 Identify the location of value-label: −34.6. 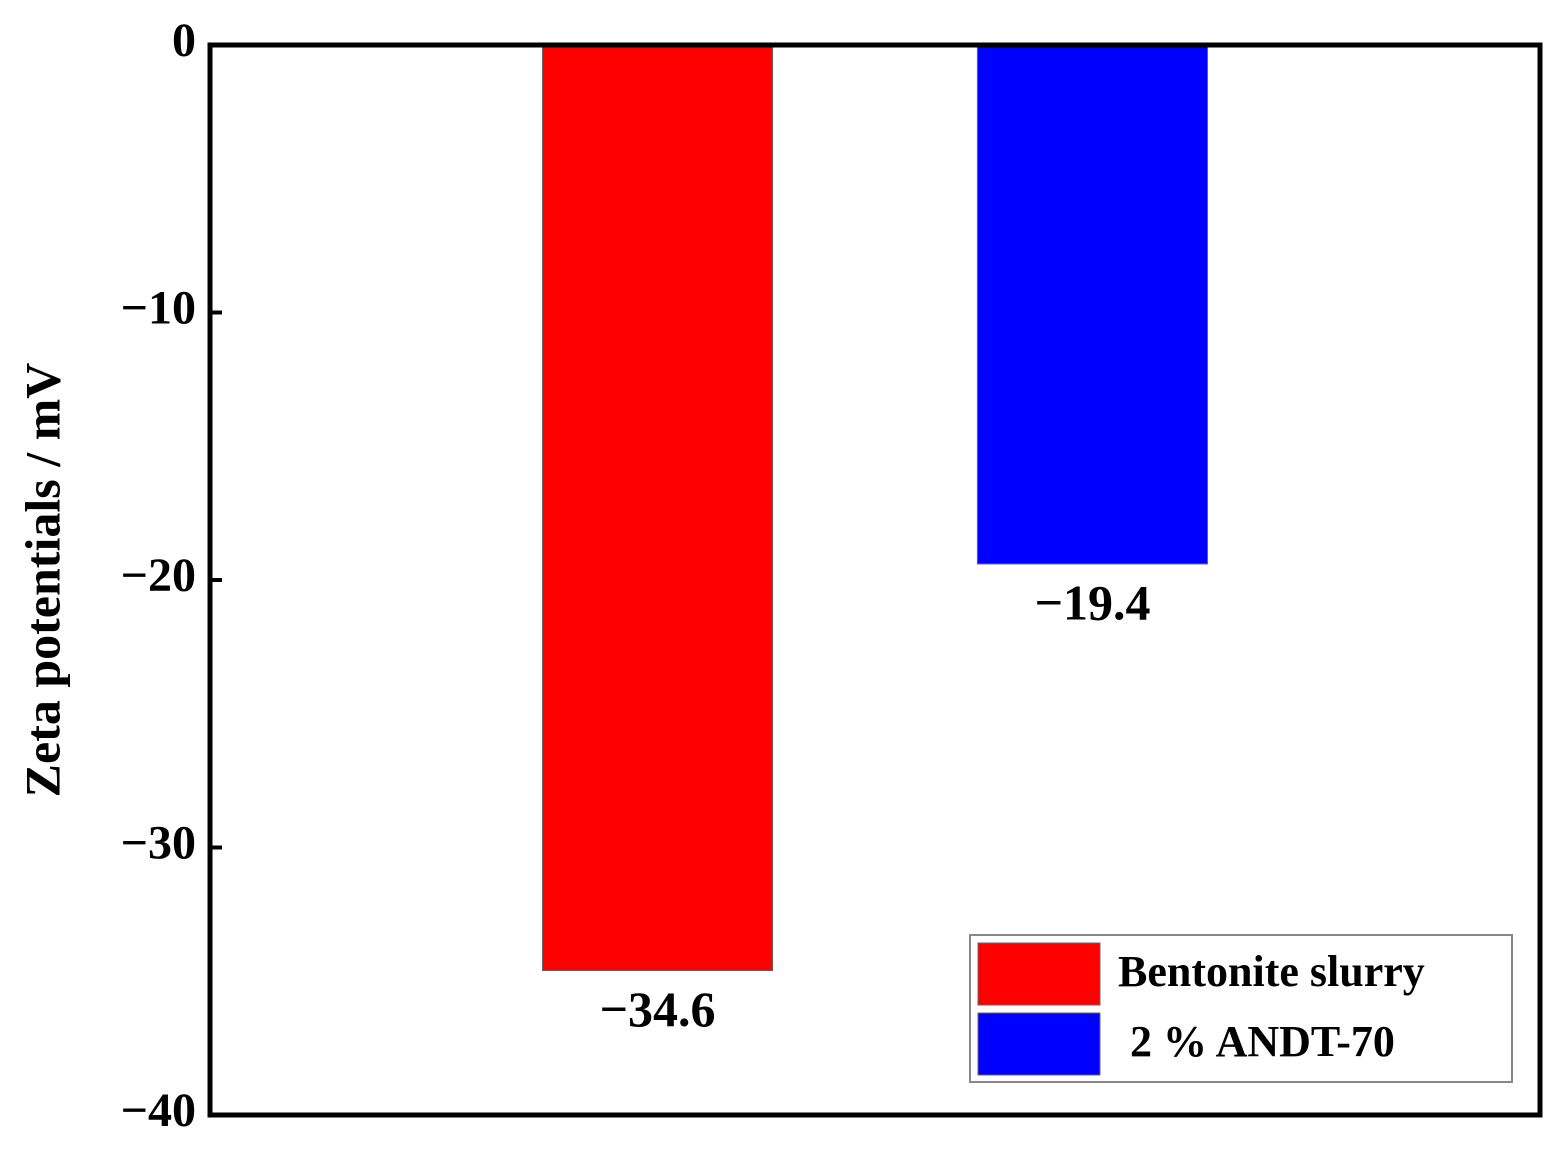
(658, 1009).